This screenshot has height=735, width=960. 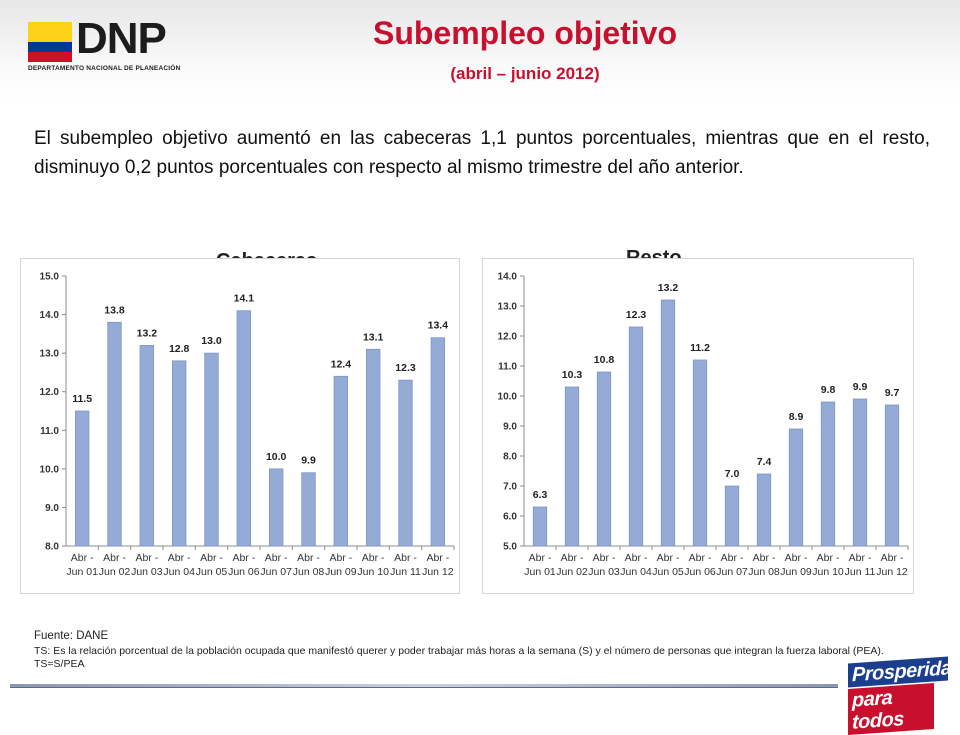 What do you see at coordinates (104, 68) in the screenshot?
I see `logo-subtitle: DEPARTAMENTO NACIONAL DE PLANEACIÓN` at bounding box center [104, 68].